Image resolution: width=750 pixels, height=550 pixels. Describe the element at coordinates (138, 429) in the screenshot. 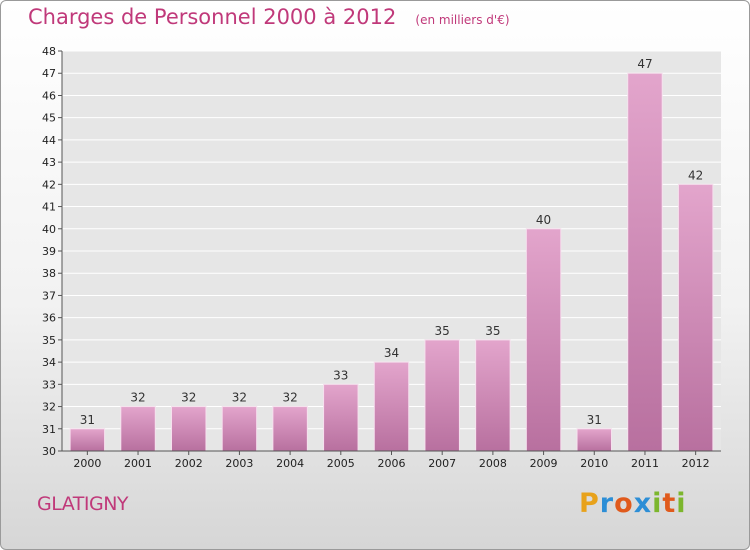

I see `bar-2001` at that location.